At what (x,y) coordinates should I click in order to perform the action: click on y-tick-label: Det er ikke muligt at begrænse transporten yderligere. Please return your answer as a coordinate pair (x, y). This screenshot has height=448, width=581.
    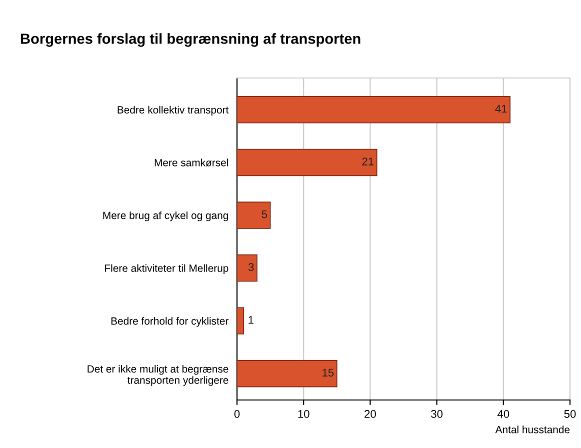
    Looking at the image, I should click on (158, 375).